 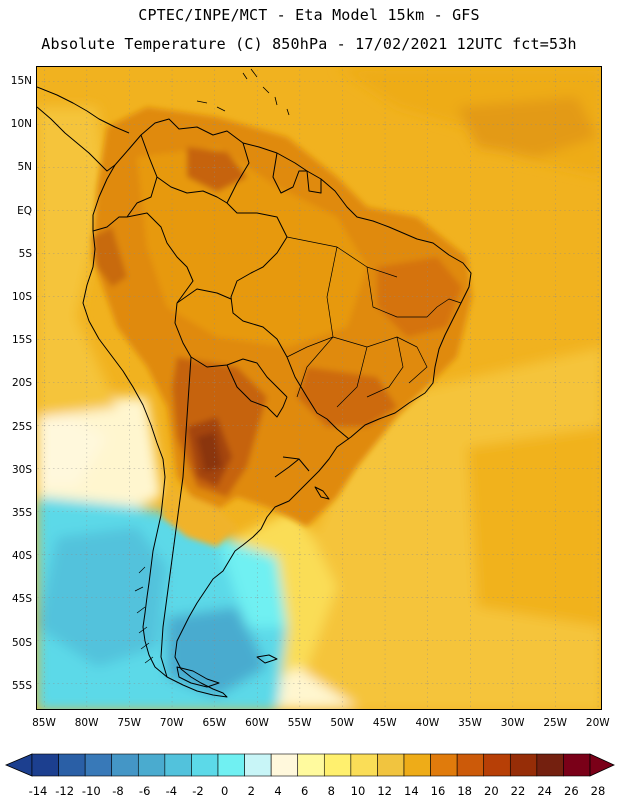 I want to click on colorbar-tick-label: -12, so click(x=65, y=791).